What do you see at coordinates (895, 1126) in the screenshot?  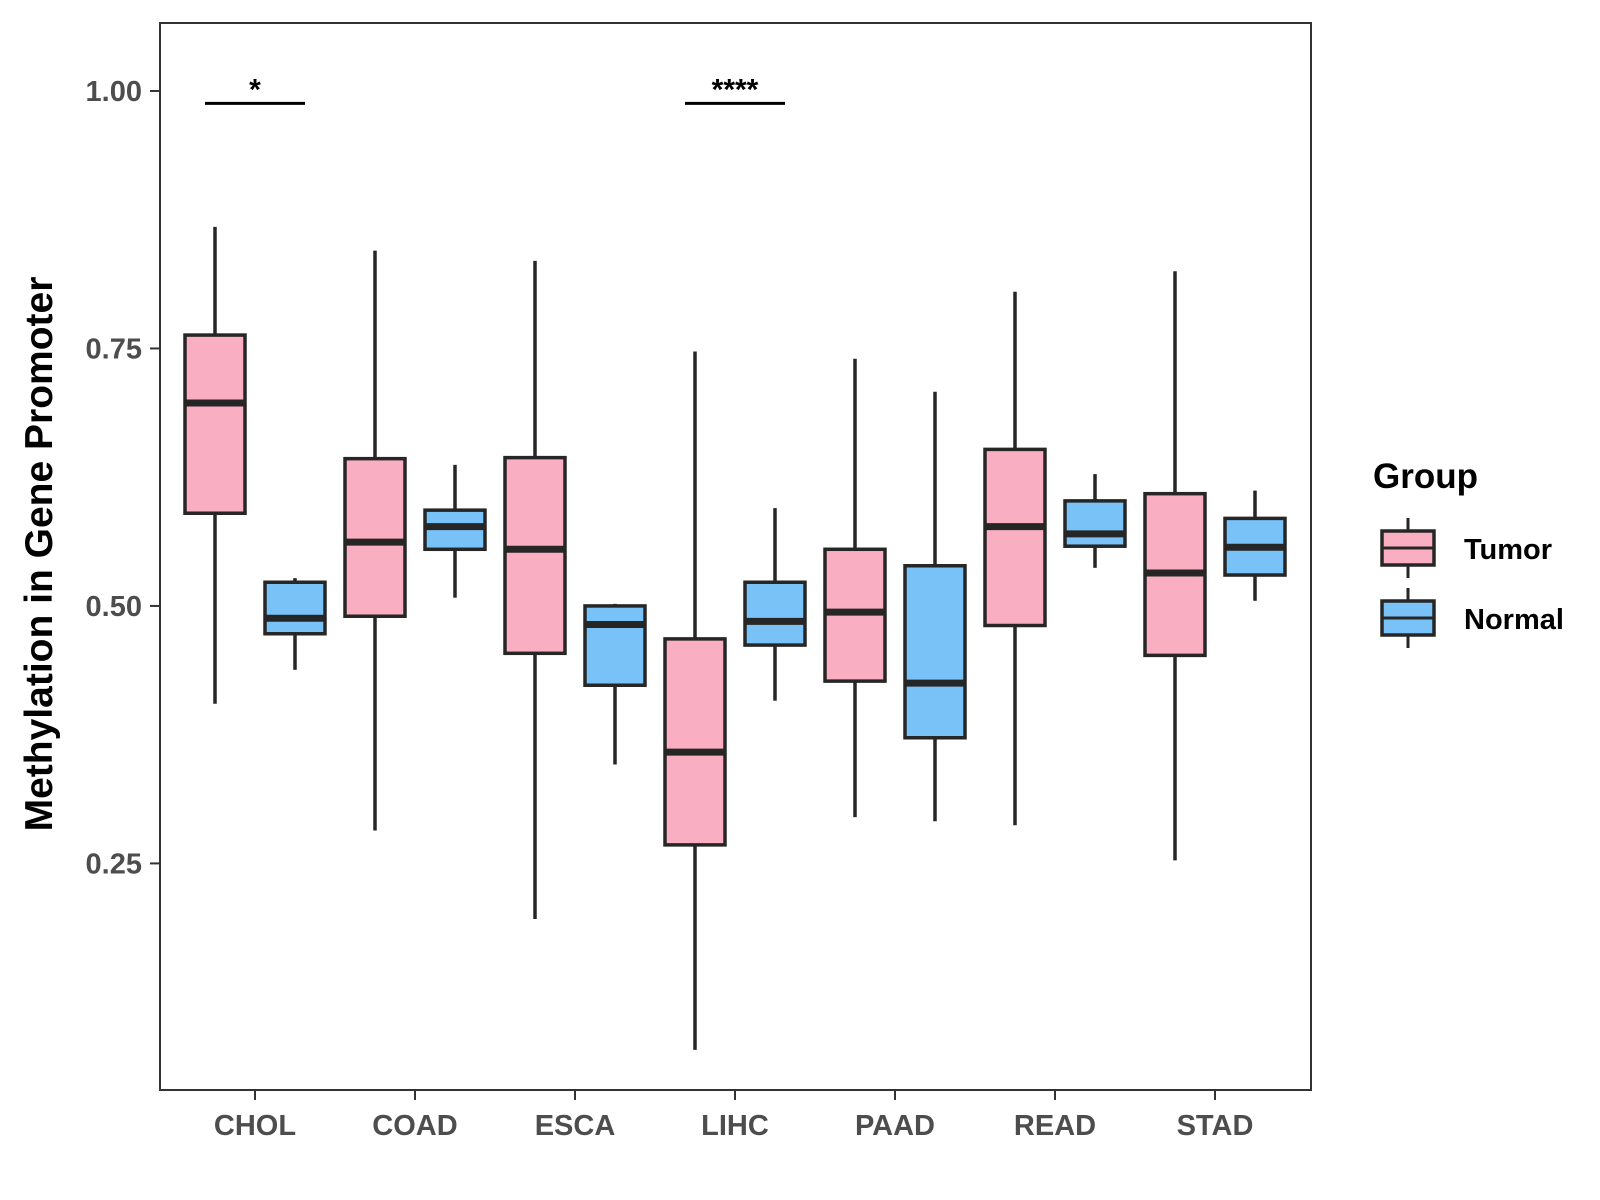 I see `x-tick-label: PAAD` at bounding box center [895, 1126].